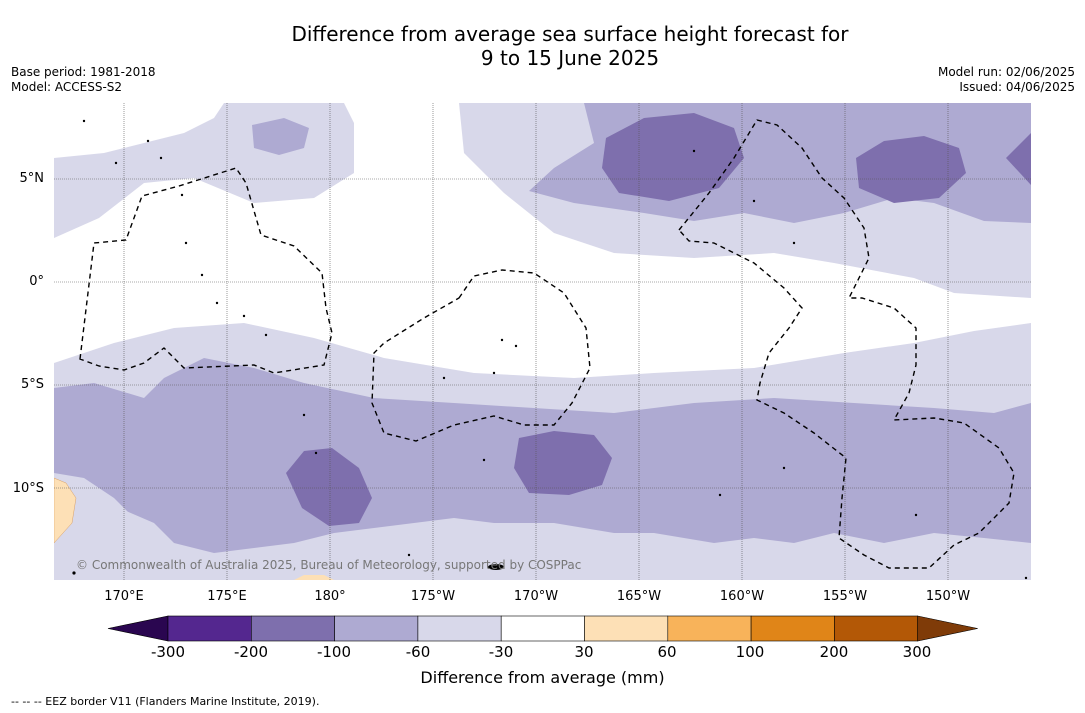  What do you see at coordinates (570, 58) in the screenshot?
I see `title-line-2: 9 to 15 June 2025` at bounding box center [570, 58].